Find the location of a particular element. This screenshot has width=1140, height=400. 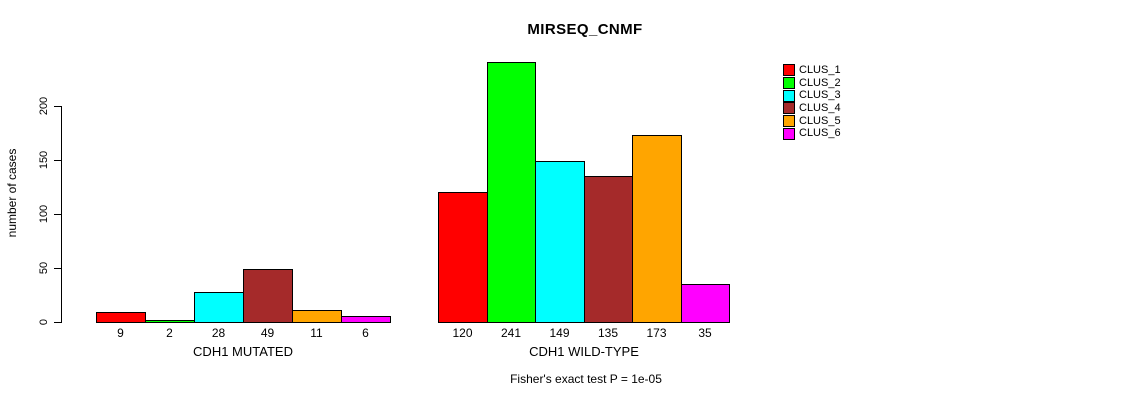

legend: CLUS_1 CLUS_2 CLUS_3 CLUS_4 CLUS_5 CLUS_6 is located at coordinates (812, 102).